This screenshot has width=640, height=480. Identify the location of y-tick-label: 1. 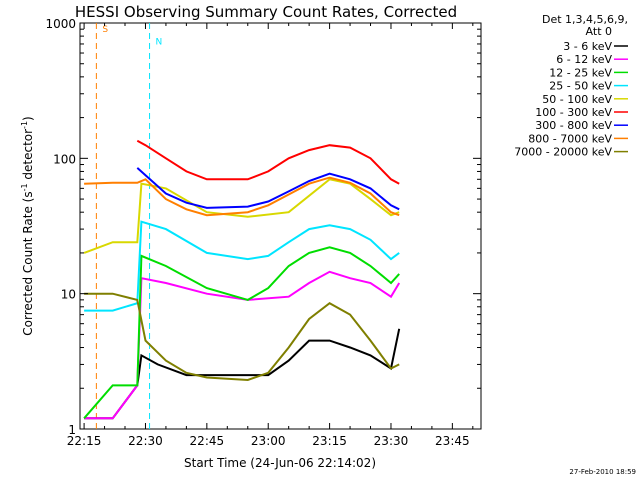
(72, 430).